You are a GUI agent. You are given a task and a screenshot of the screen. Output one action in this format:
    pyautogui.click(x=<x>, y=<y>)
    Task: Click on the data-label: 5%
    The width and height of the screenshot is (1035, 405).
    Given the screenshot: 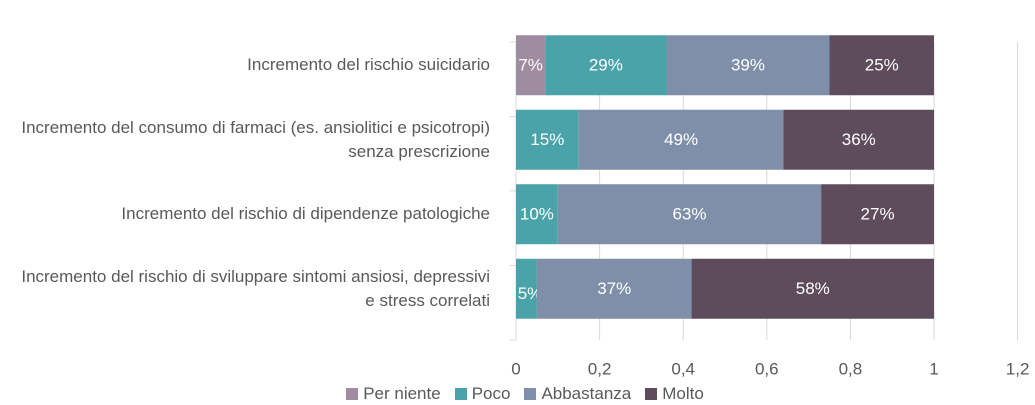 What is the action you would take?
    pyautogui.click(x=530, y=293)
    